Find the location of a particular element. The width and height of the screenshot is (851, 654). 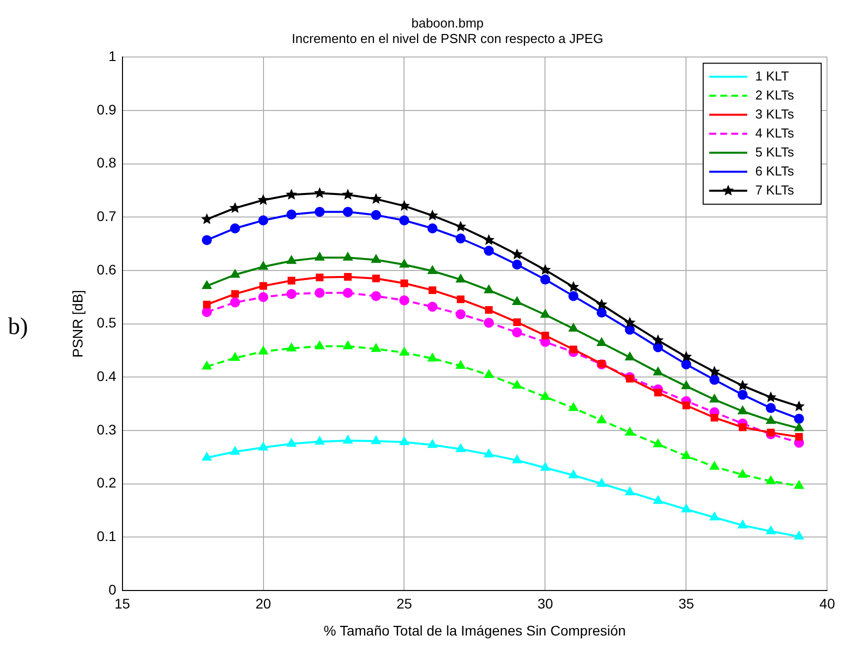

x-tick-label: 15 is located at coordinates (122, 604).